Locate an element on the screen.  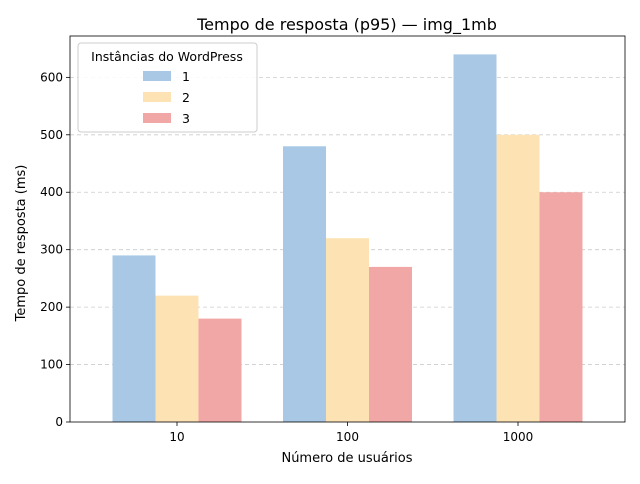
y-tick-label: 300 is located at coordinates (51, 250).